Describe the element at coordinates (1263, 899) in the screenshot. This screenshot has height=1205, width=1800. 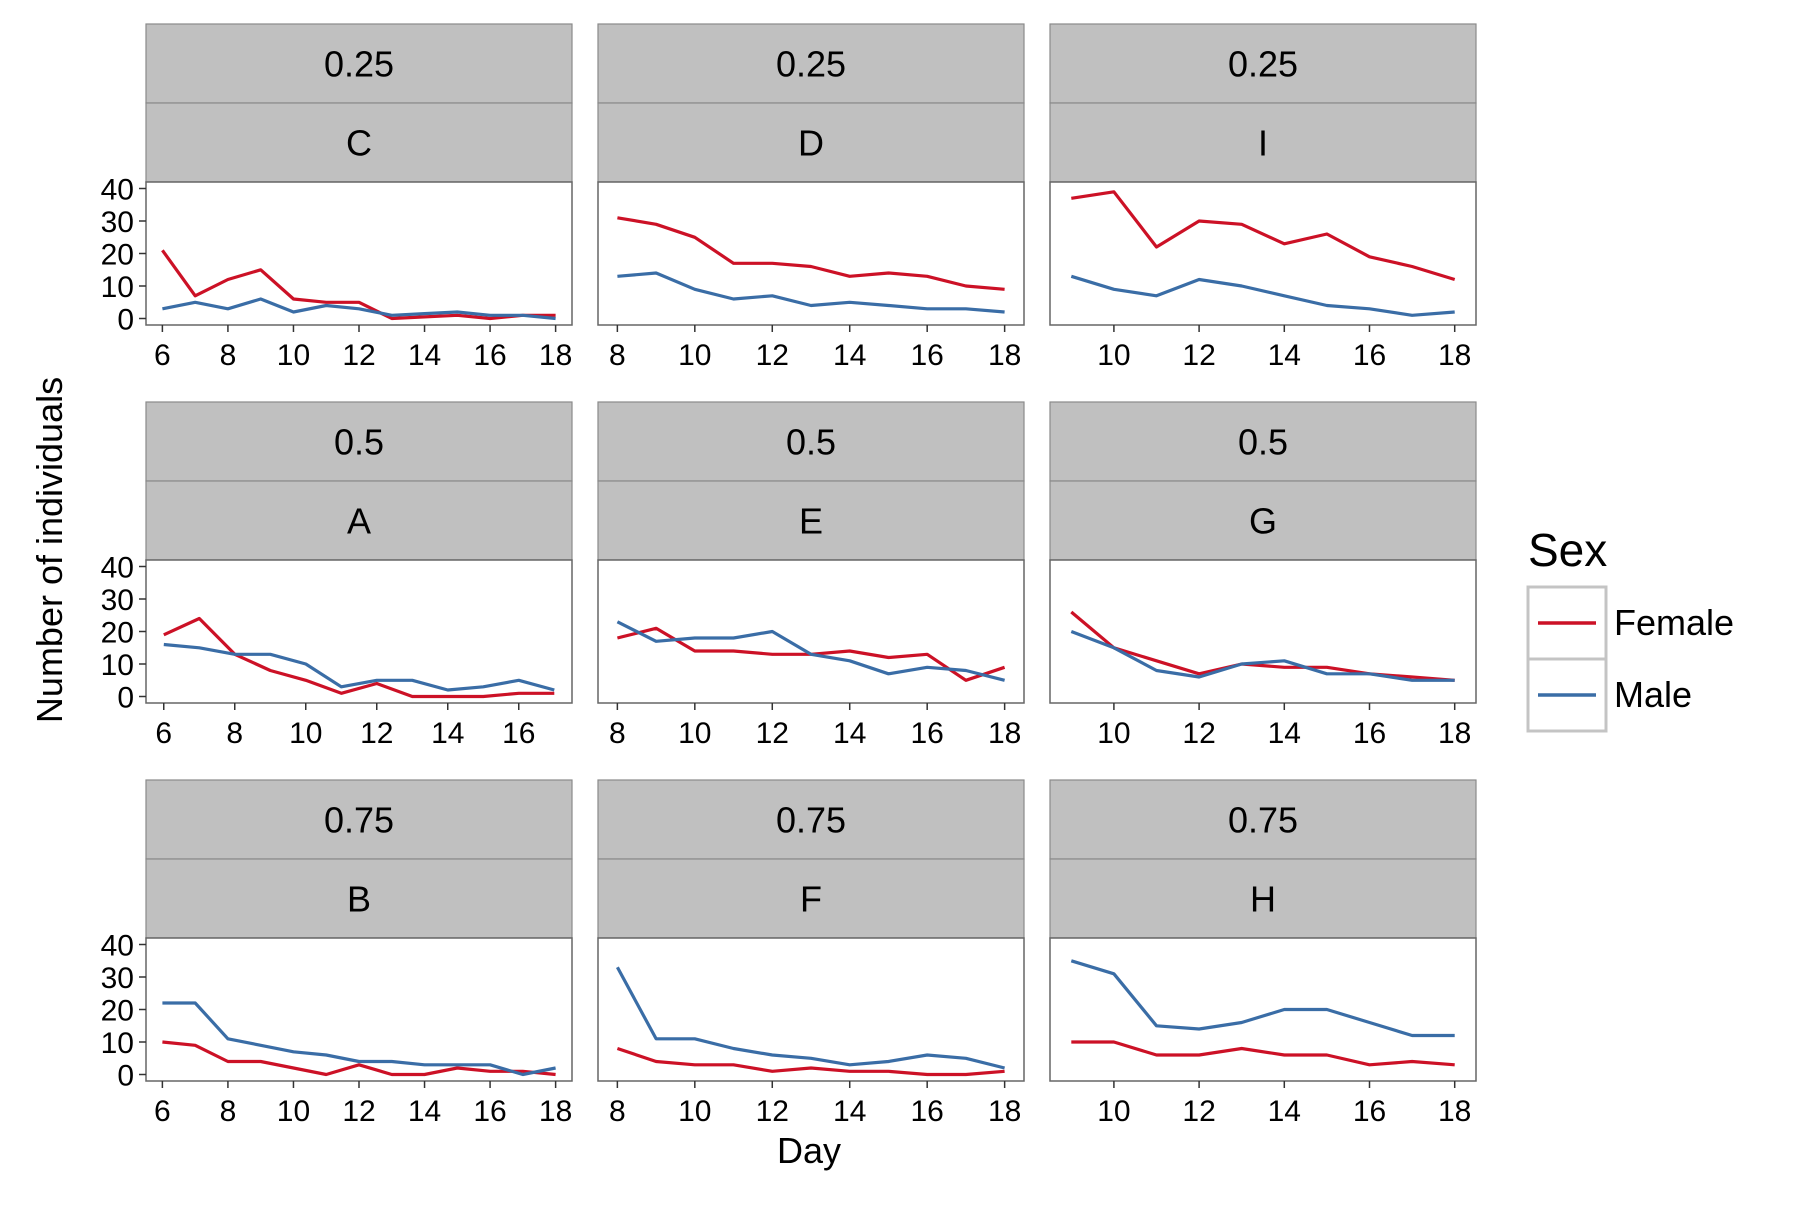
I see `facet-strip-bottom-label: H` at that location.